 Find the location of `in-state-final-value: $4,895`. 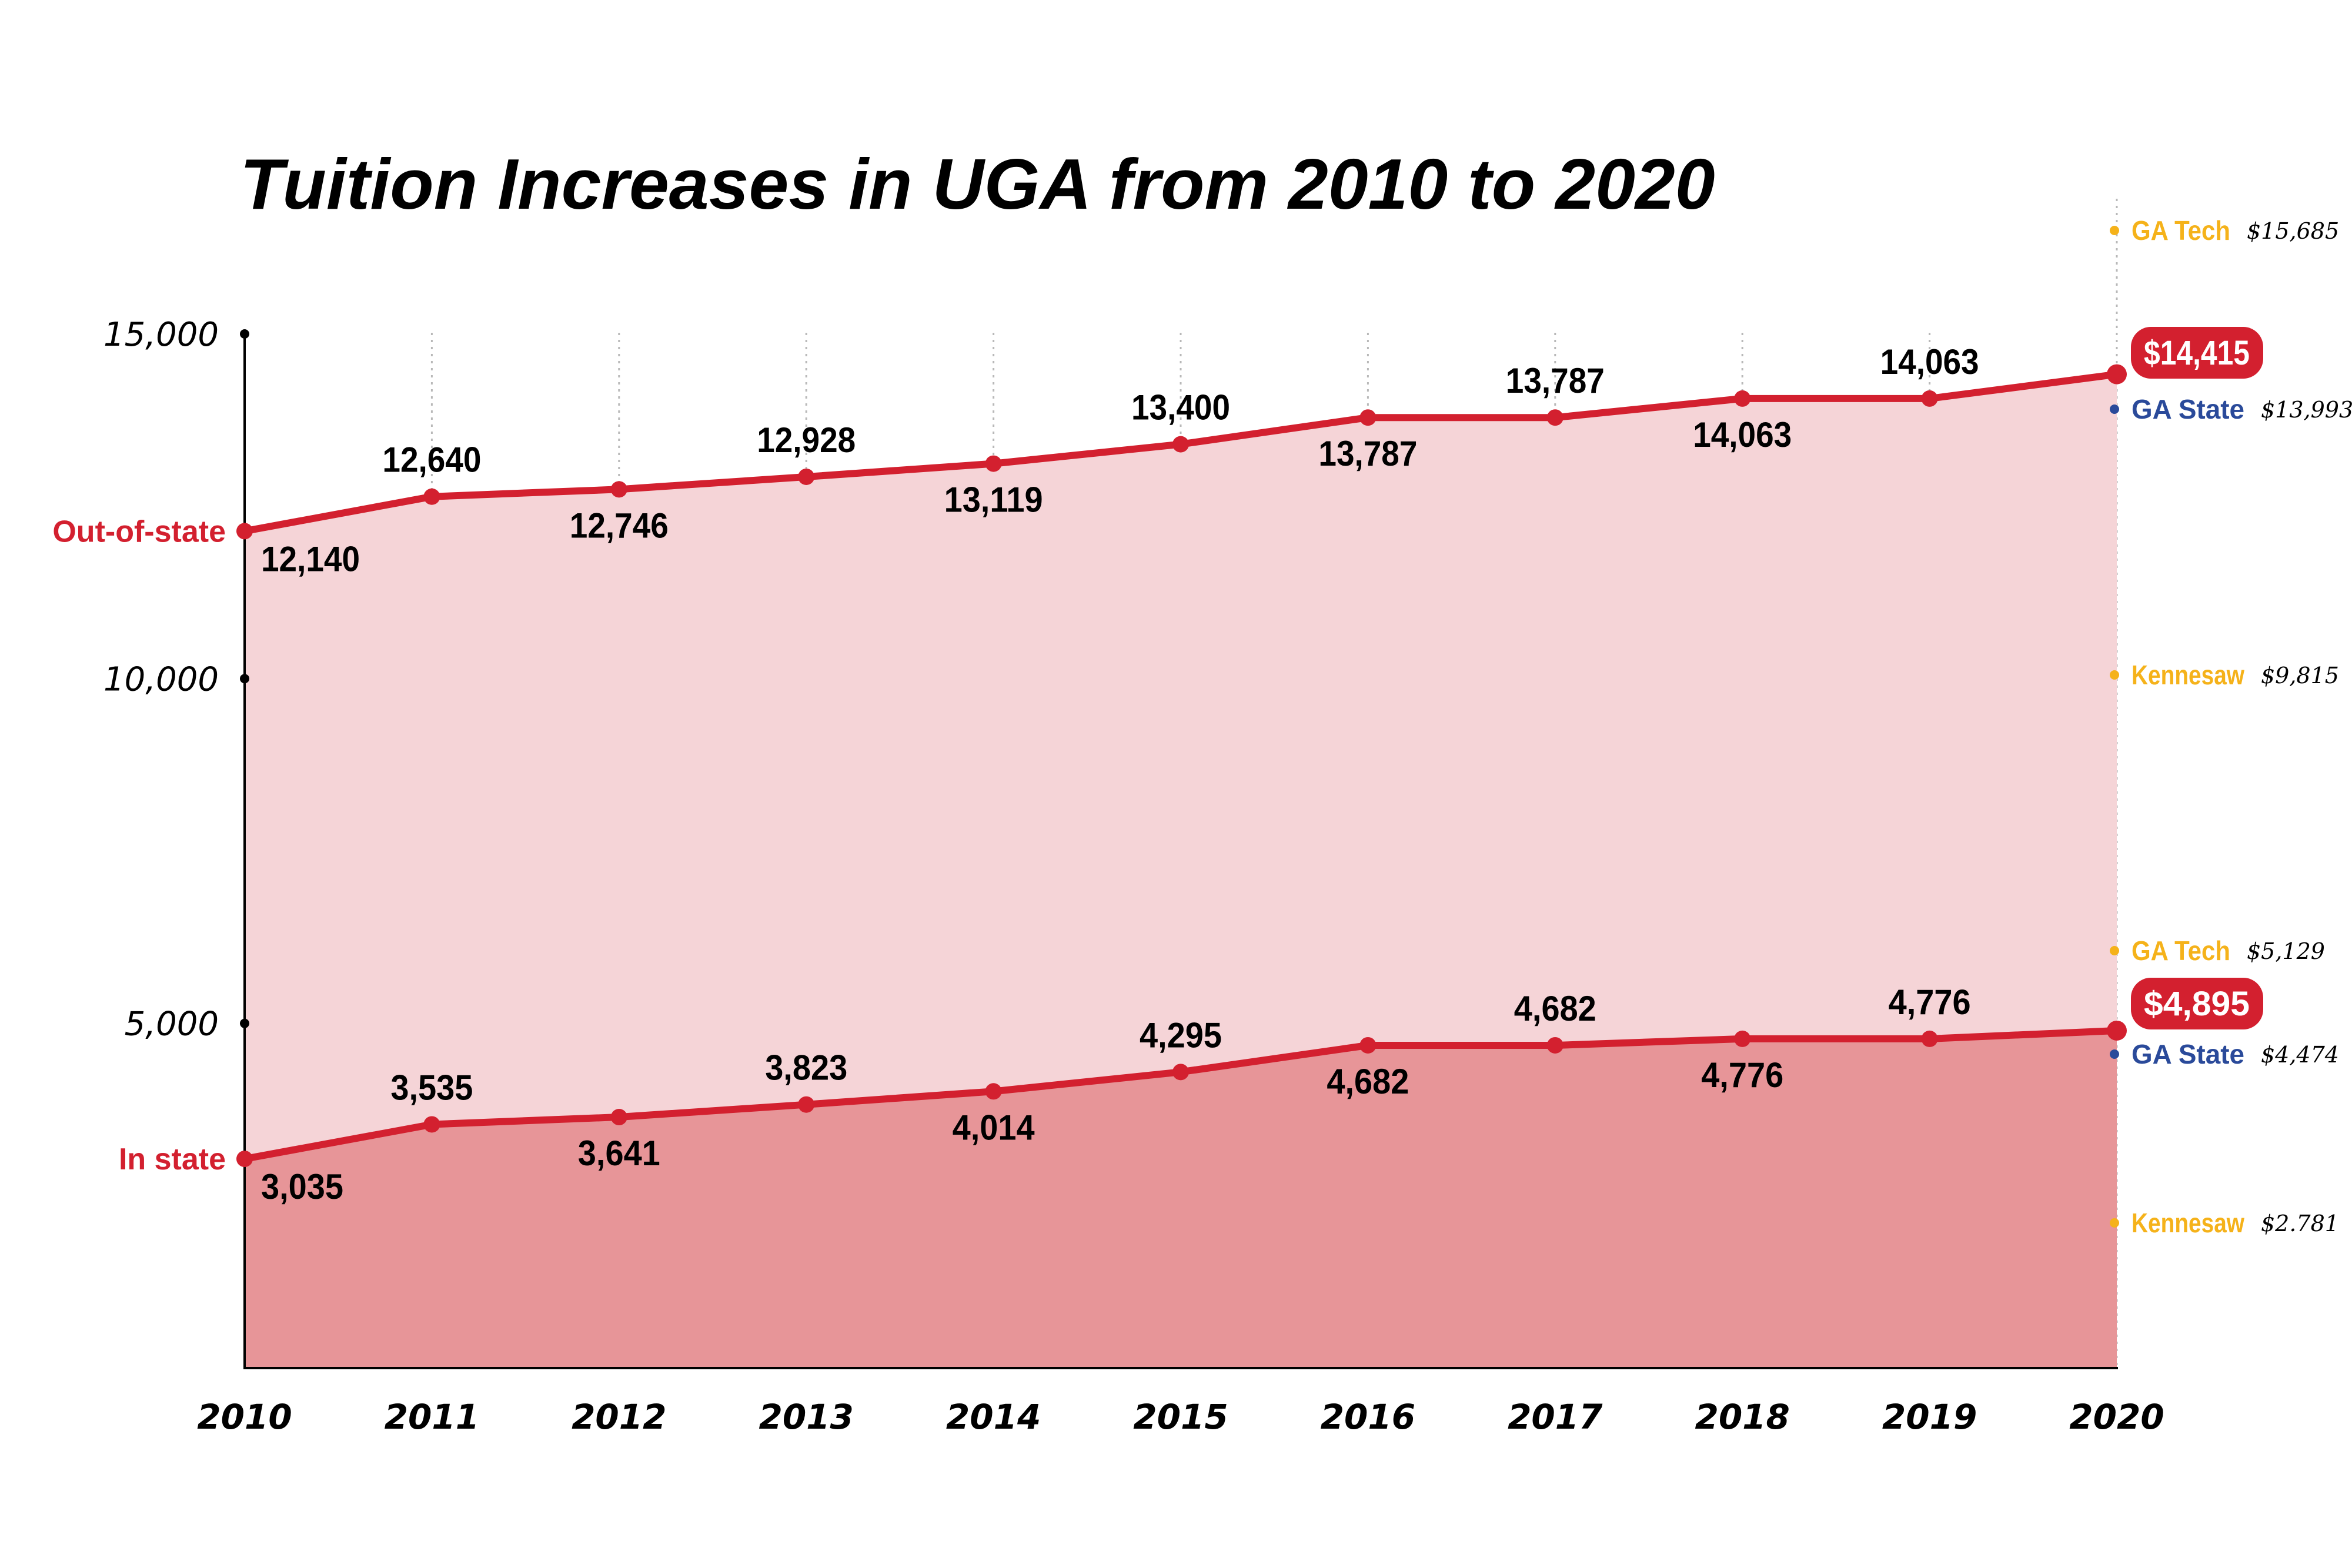

in-state-final-value: $4,895 is located at coordinates (2197, 1004).